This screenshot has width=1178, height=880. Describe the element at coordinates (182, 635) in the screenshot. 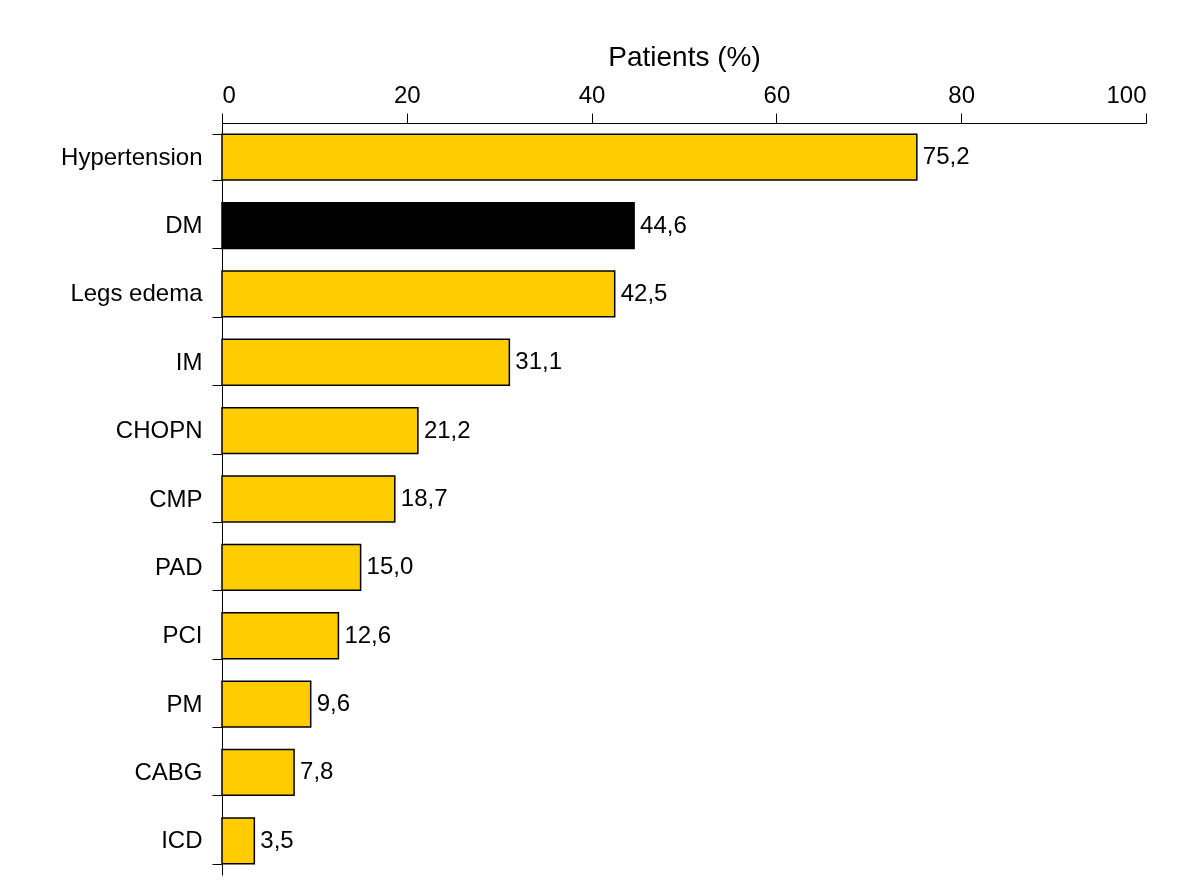

I see `y-tick-label: PCI` at that location.